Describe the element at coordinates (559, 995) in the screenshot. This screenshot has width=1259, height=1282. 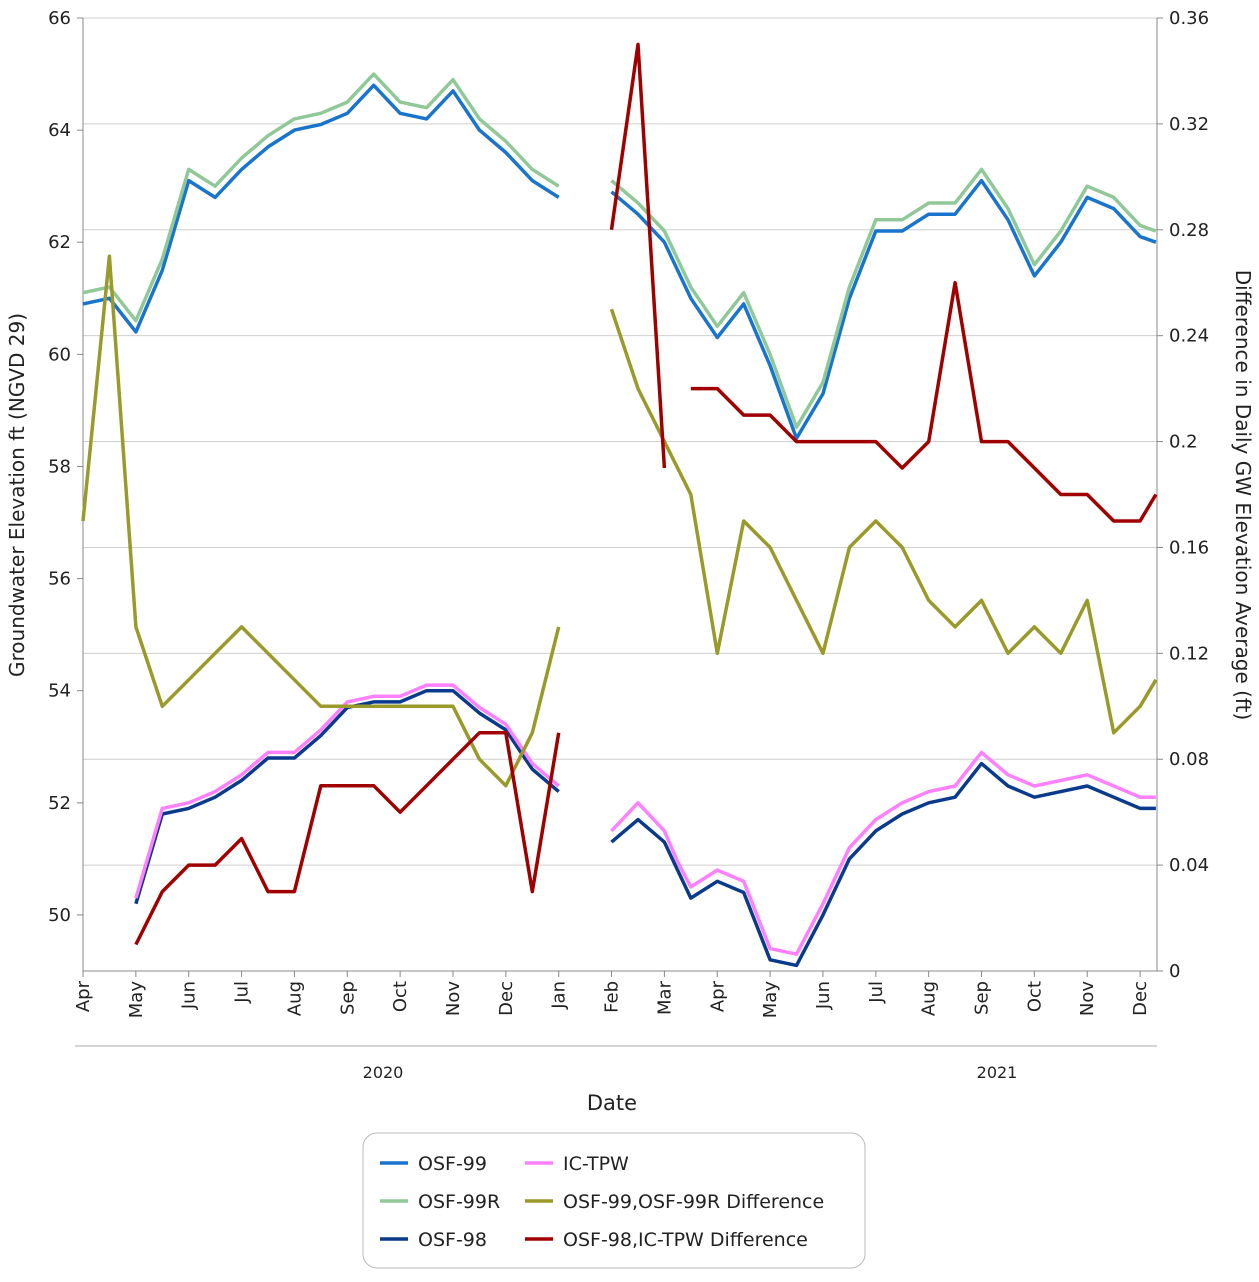
I see `x-tick-label: Jan` at that location.